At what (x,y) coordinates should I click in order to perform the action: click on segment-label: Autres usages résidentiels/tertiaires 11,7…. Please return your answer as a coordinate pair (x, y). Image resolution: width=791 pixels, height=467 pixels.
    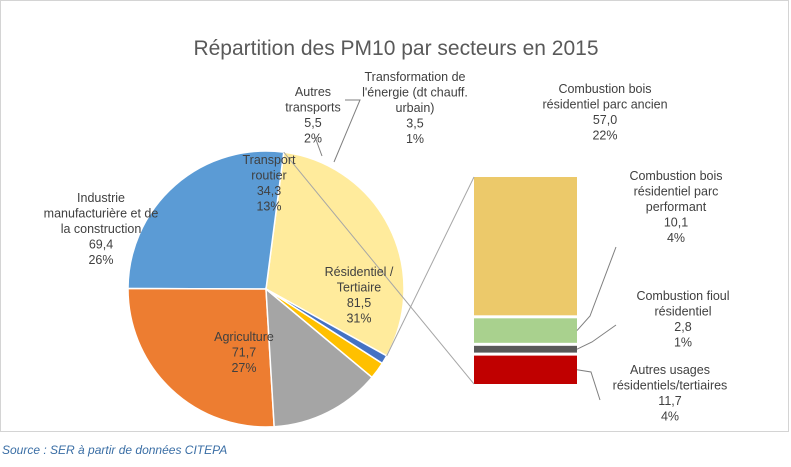
    Looking at the image, I should click on (670, 393).